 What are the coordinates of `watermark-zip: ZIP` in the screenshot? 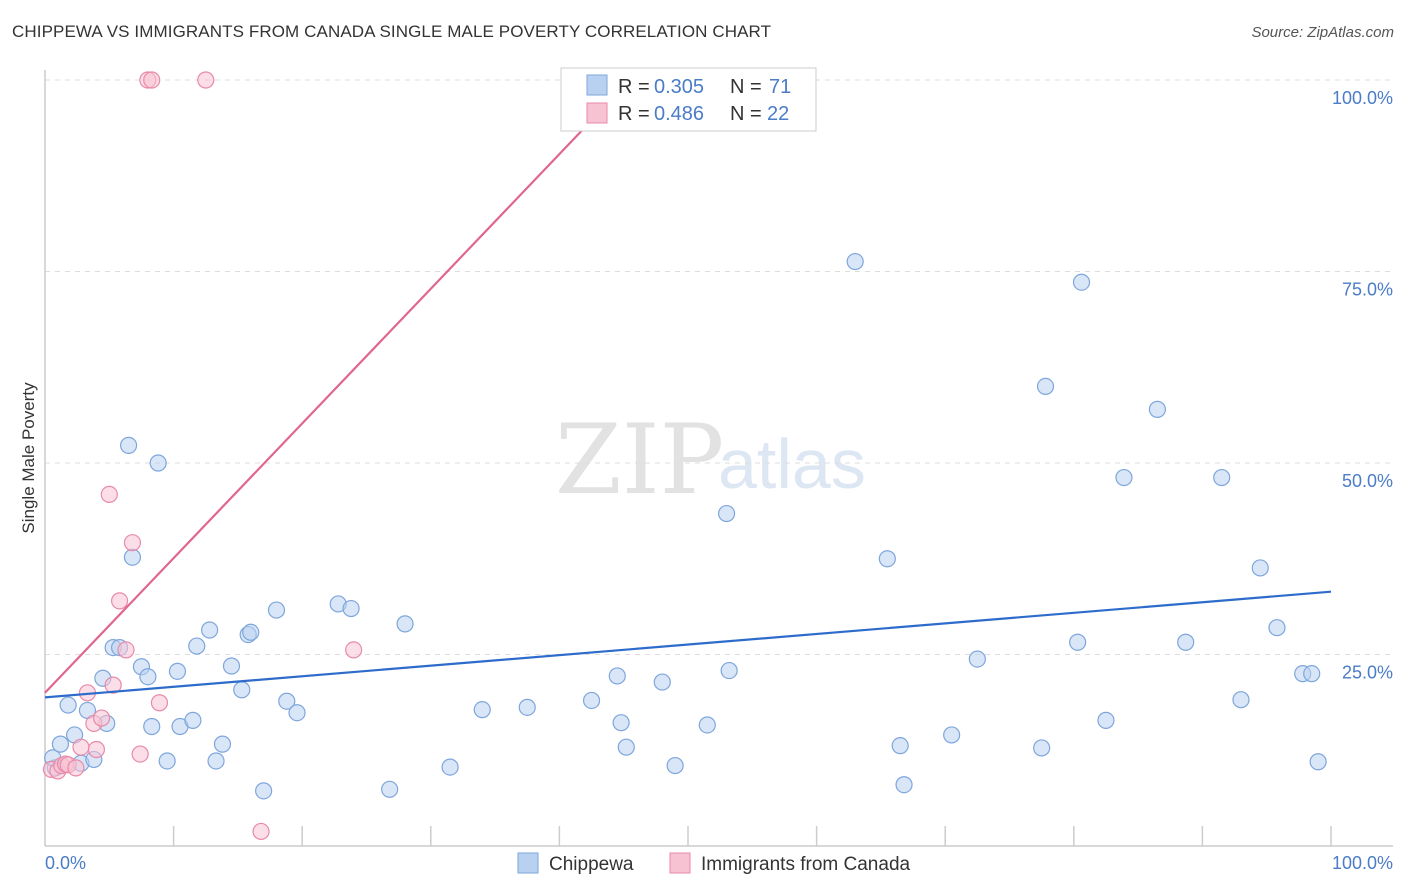 It's located at (639, 460).